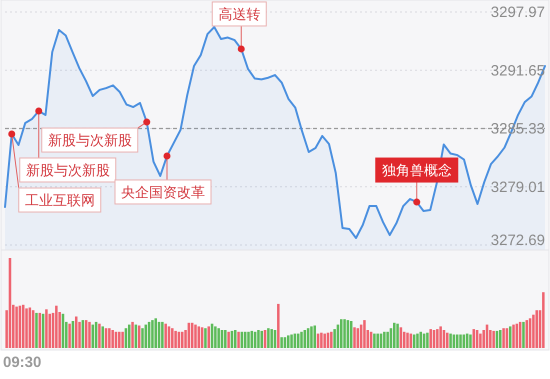 Image resolution: width=550 pixels, height=379 pixels. Describe the element at coordinates (417, 170) in the screenshot. I see `annotation: 独角兽概念` at that location.